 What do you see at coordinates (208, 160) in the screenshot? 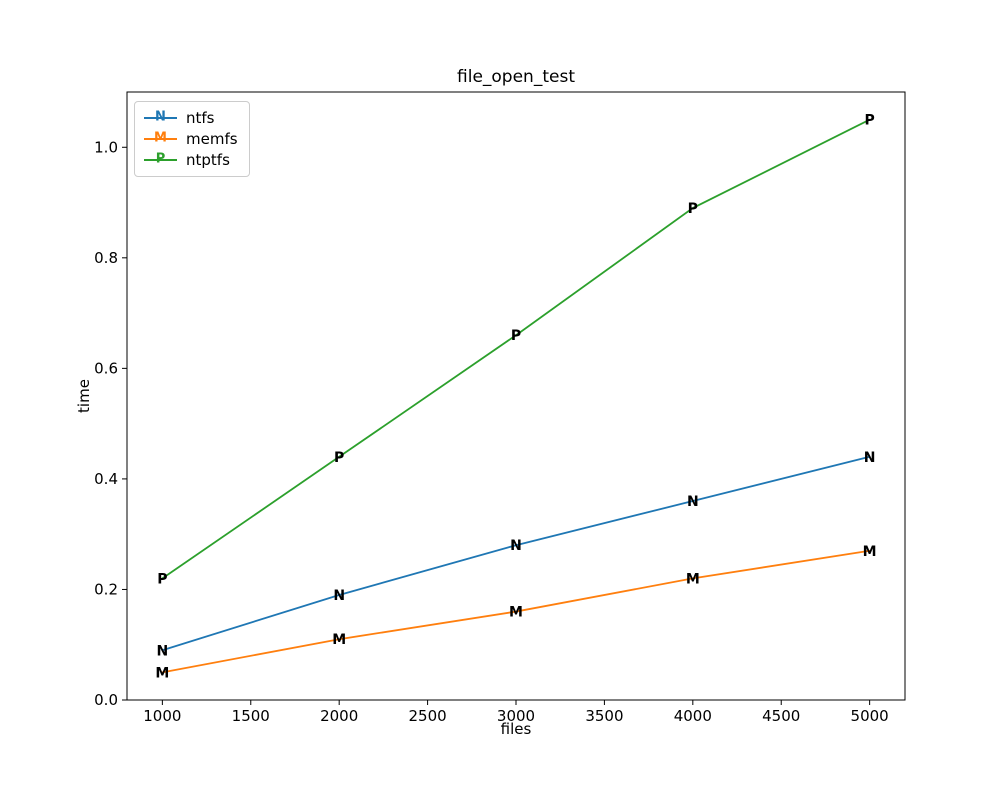
I see `legend-label-ntptfs: ntptfs` at bounding box center [208, 160].